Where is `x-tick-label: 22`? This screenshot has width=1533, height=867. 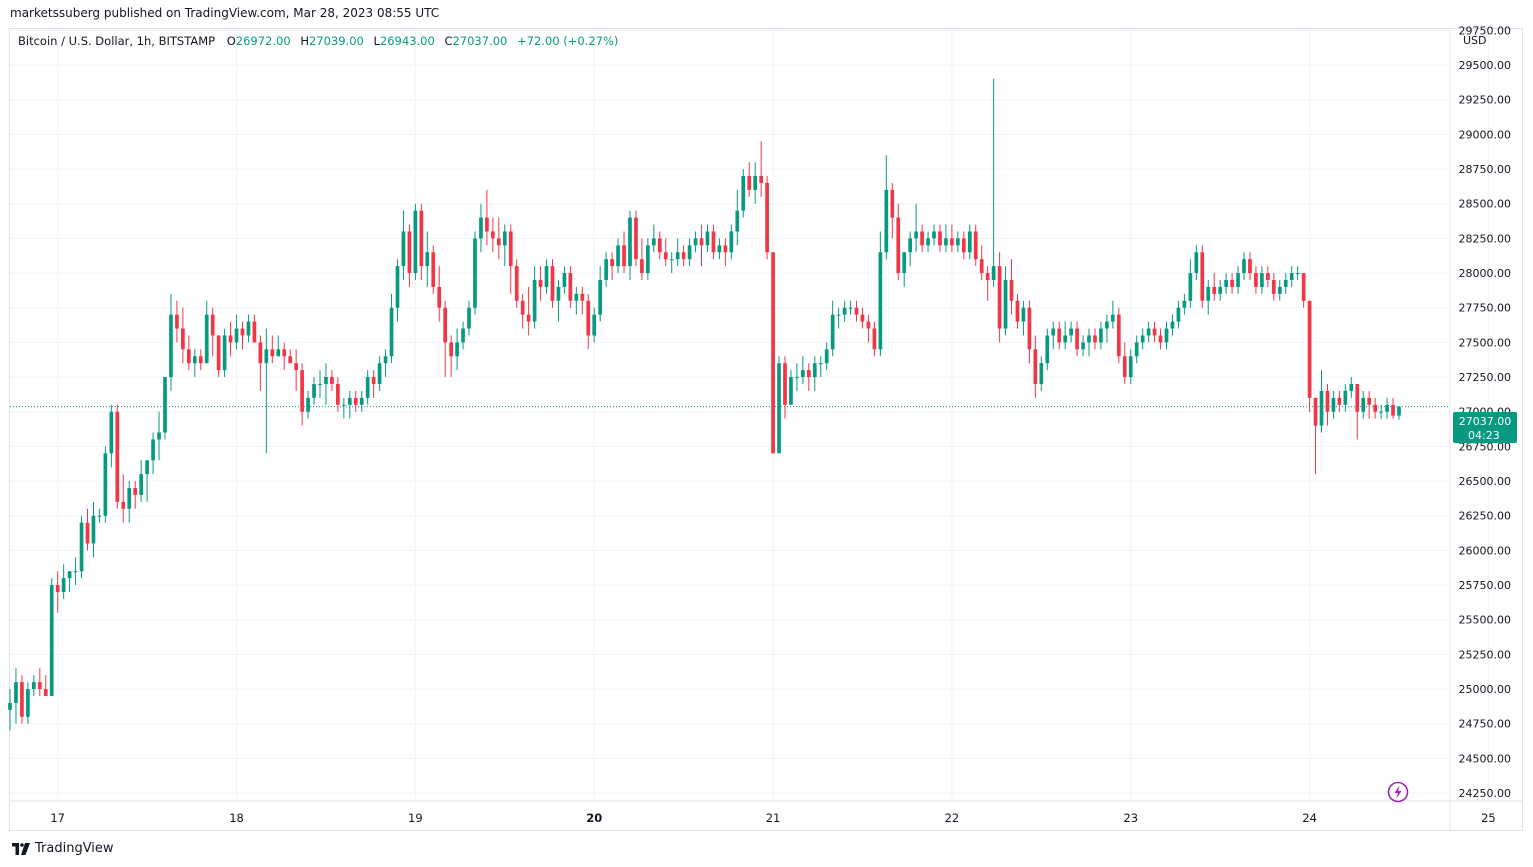 x-tick-label: 22 is located at coordinates (952, 818).